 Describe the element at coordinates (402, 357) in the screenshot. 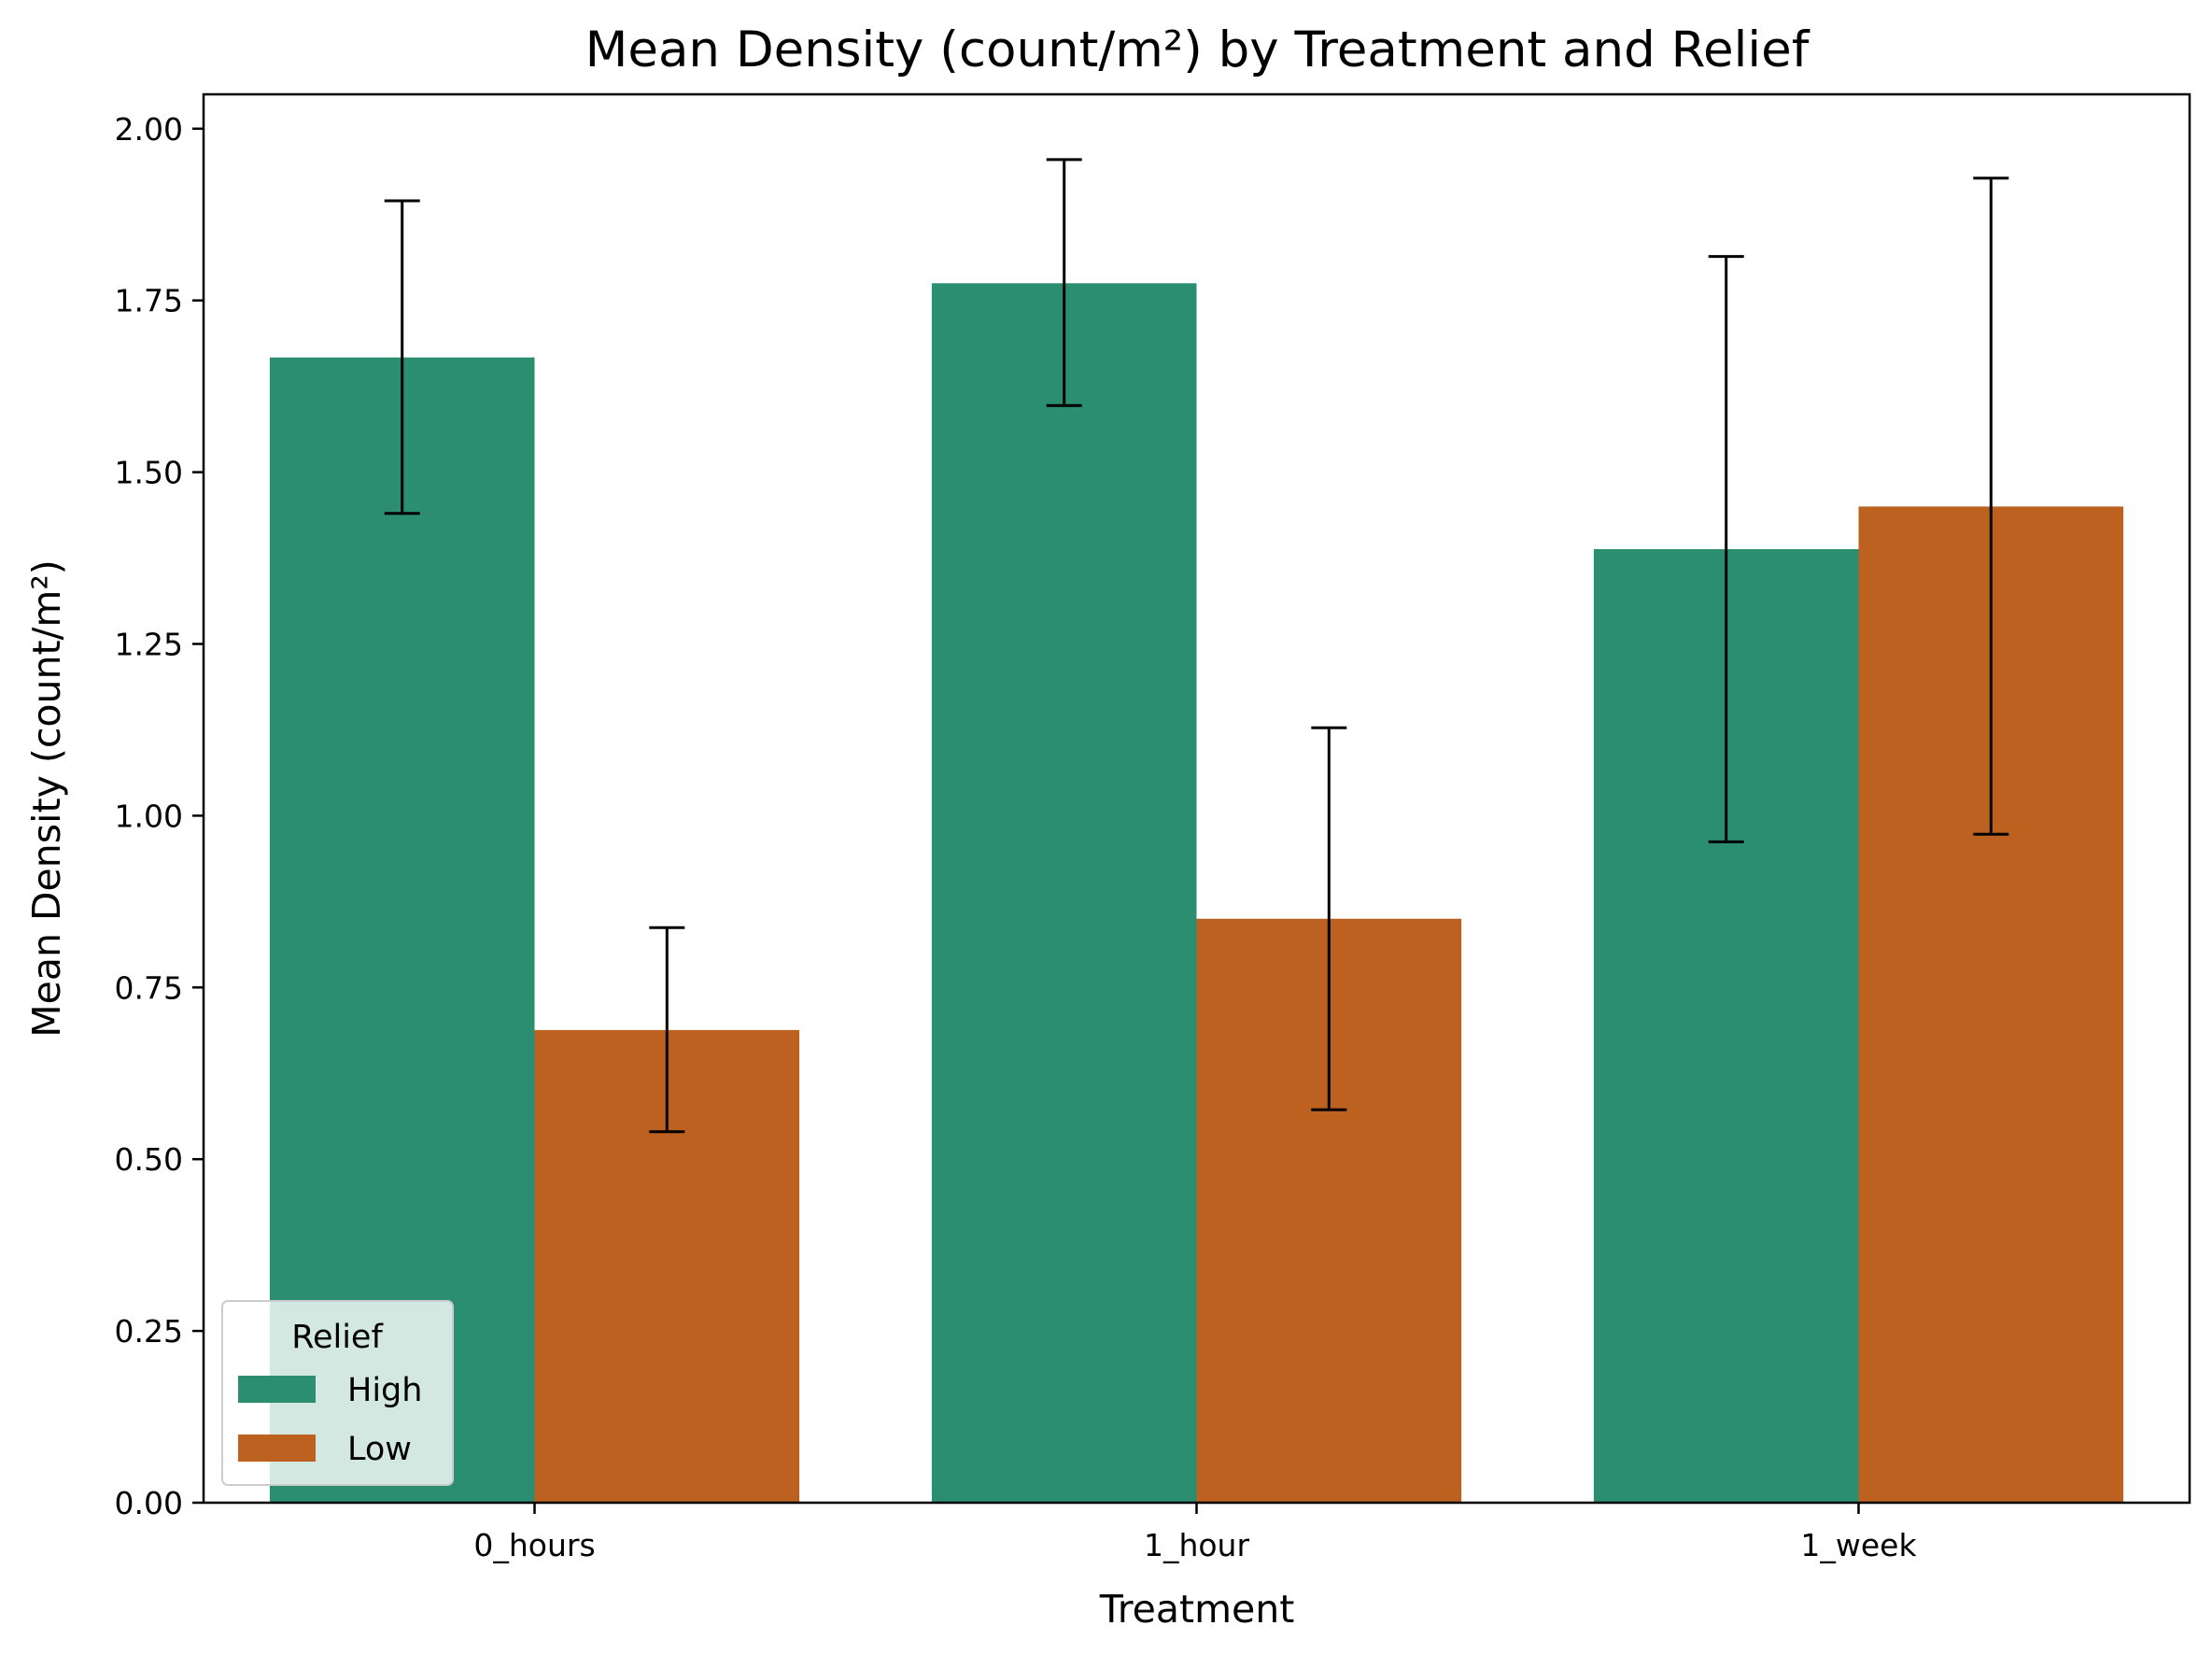

I see `error-bar-high-0_hours` at that location.